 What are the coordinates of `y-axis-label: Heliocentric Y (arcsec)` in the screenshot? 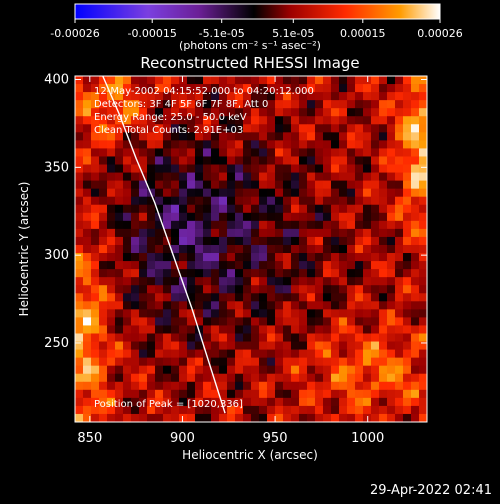 It's located at (24, 249).